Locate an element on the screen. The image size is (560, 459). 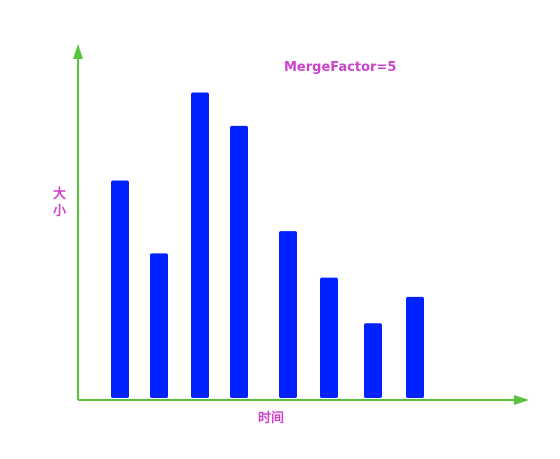
x-axis-arrow-icon is located at coordinates (521, 400).